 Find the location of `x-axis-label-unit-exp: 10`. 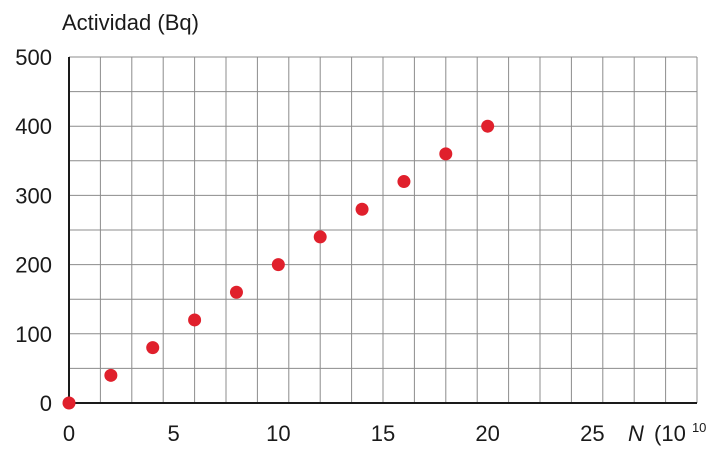

x-axis-label-unit-exp: 10 is located at coordinates (699, 427).